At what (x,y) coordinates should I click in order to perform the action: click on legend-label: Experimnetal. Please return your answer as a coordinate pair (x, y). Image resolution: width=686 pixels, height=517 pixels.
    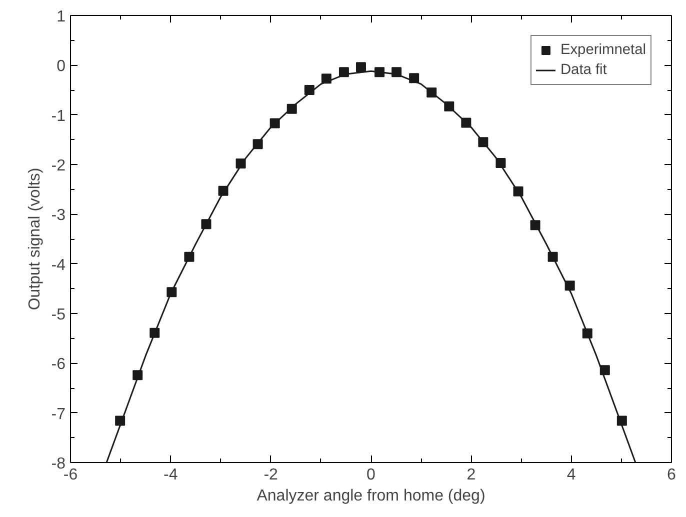
    Looking at the image, I should click on (603, 50).